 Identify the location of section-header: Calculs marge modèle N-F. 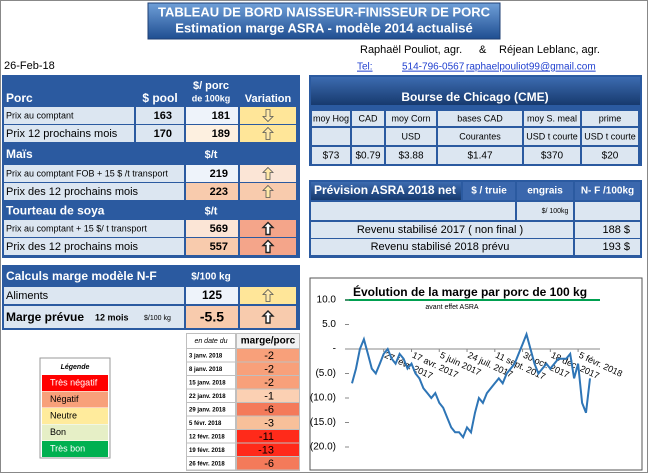
(81, 276).